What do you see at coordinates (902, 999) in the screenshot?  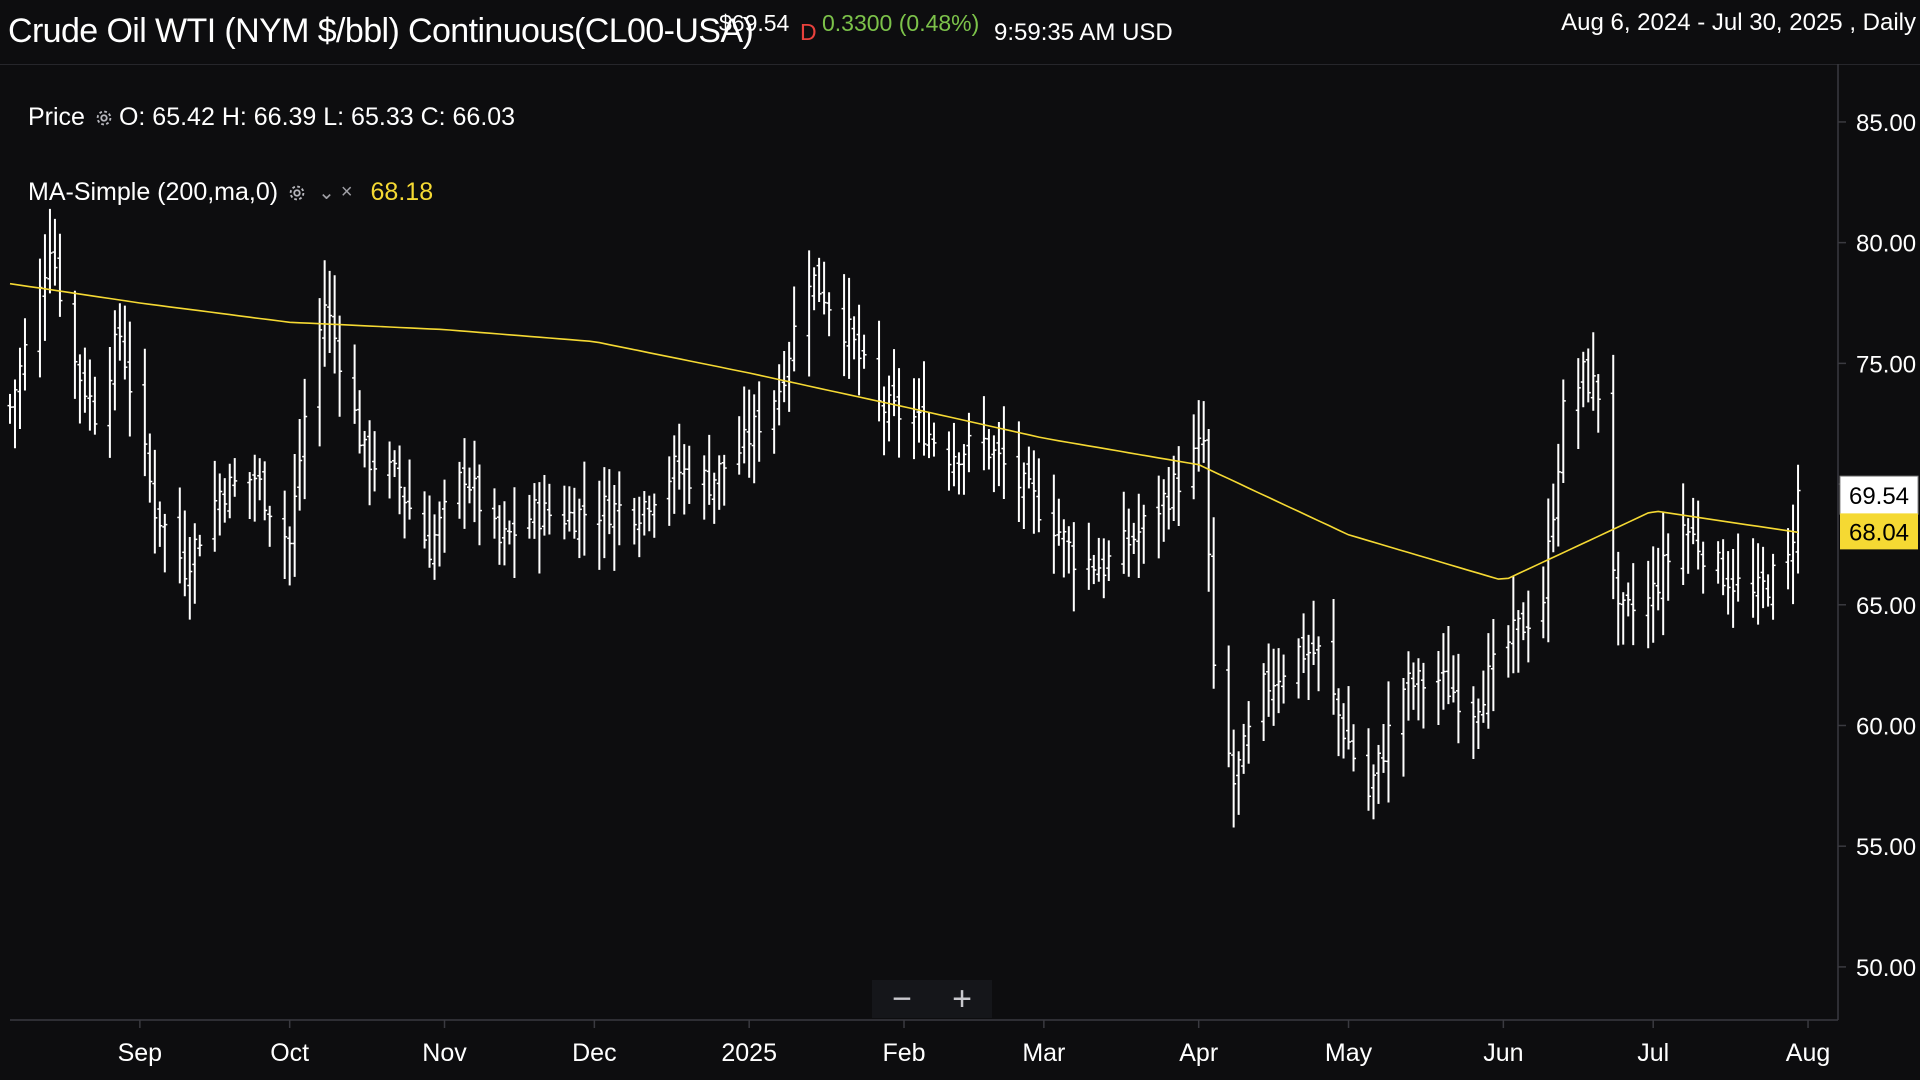 I see `zoom-out-button: −` at bounding box center [902, 999].